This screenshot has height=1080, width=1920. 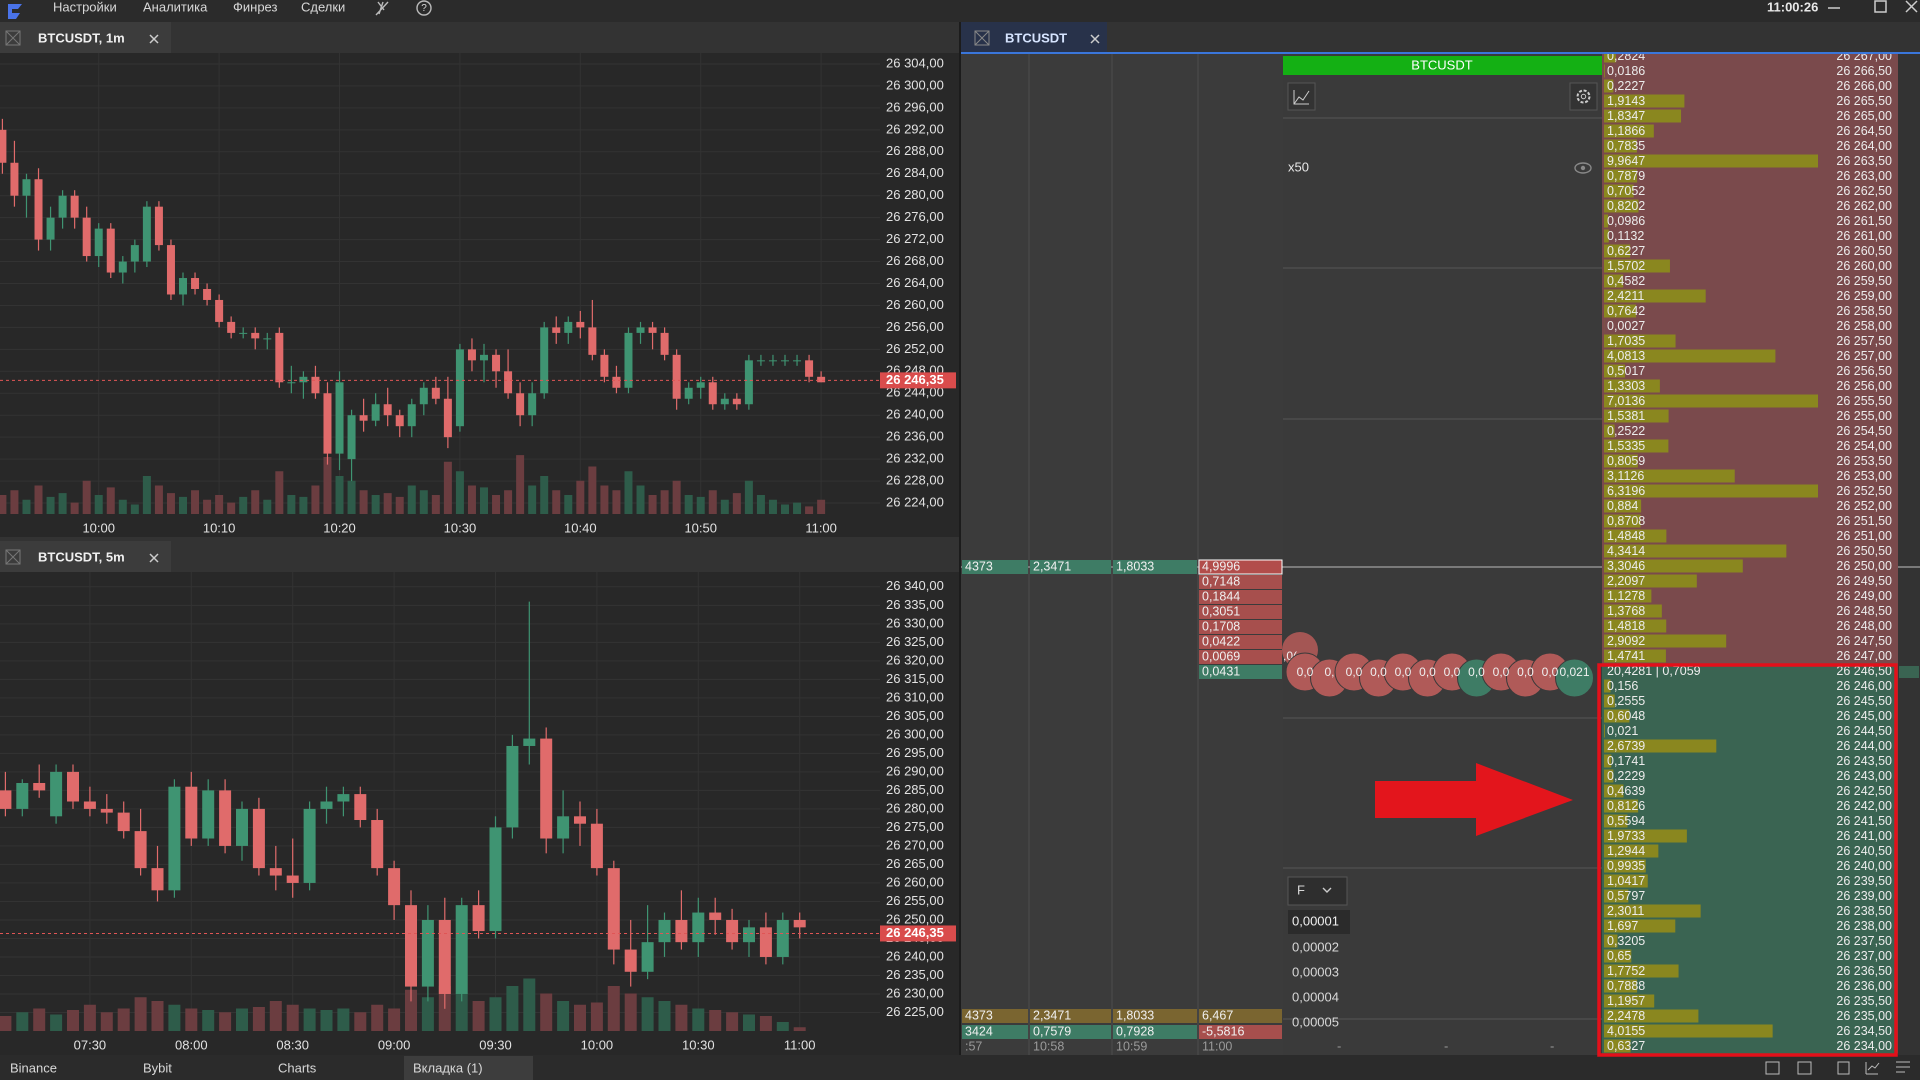 I want to click on menu-item: Финрез, so click(x=255, y=7).